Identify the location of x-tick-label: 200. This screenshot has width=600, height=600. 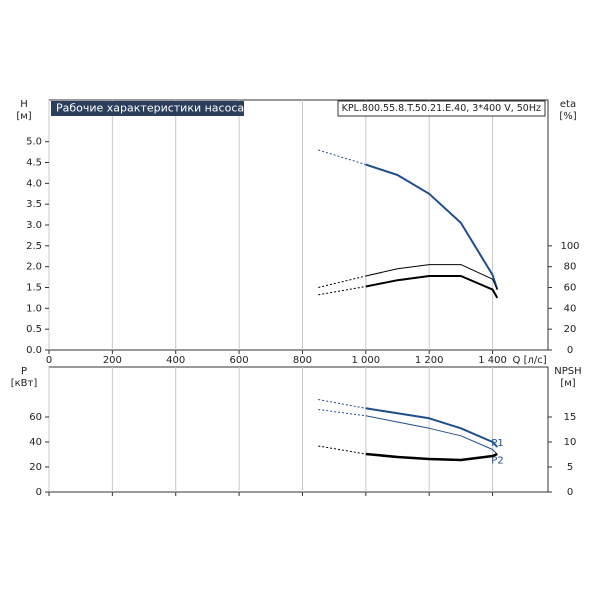
(112, 360).